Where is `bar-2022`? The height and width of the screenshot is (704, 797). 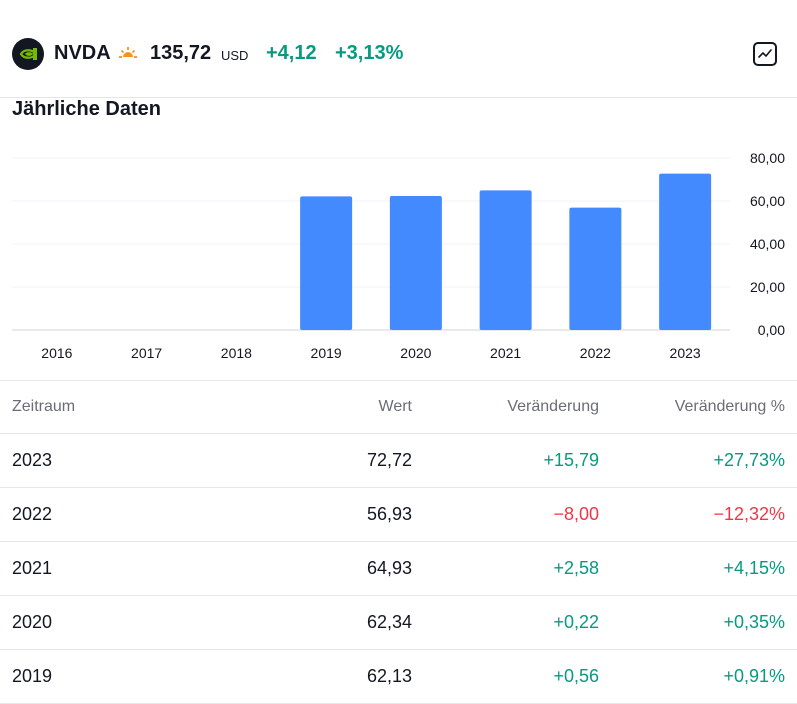 bar-2022 is located at coordinates (595, 268).